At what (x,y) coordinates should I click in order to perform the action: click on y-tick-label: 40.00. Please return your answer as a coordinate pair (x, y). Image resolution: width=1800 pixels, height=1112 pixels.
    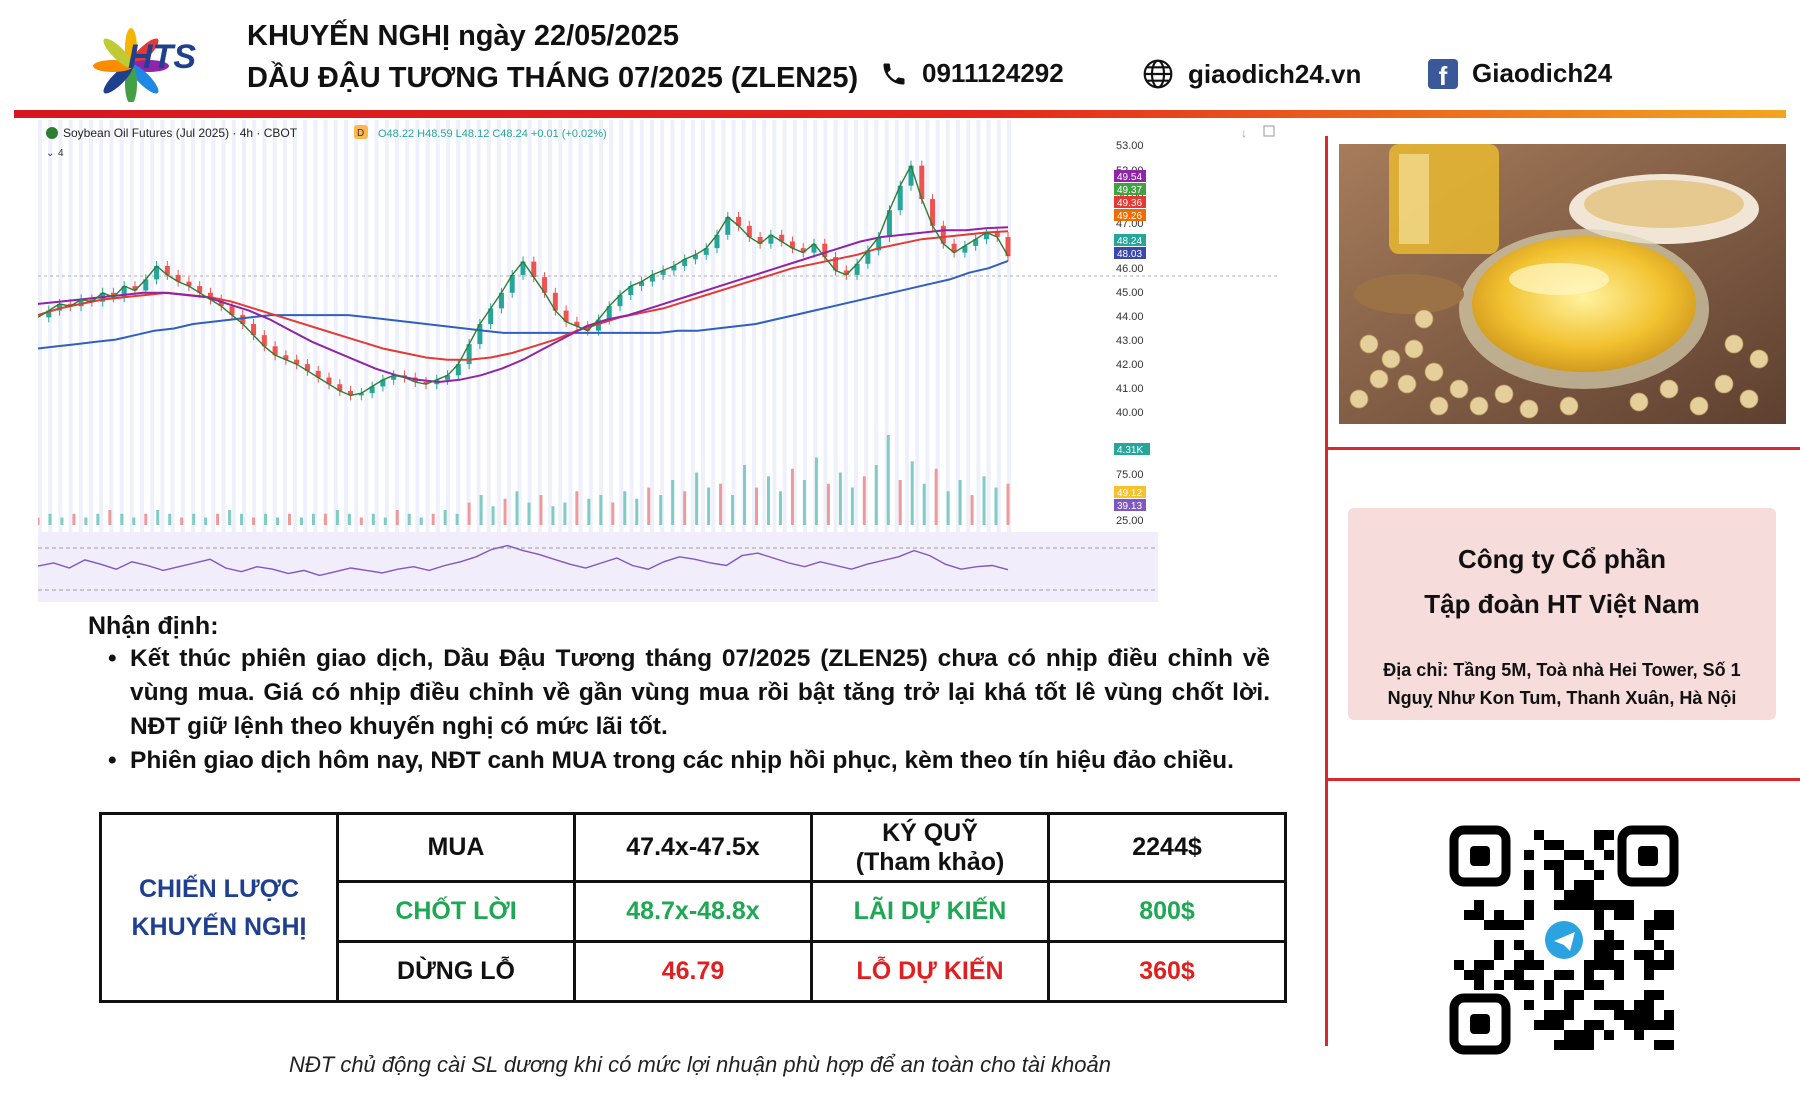
    Looking at the image, I should click on (1130, 413).